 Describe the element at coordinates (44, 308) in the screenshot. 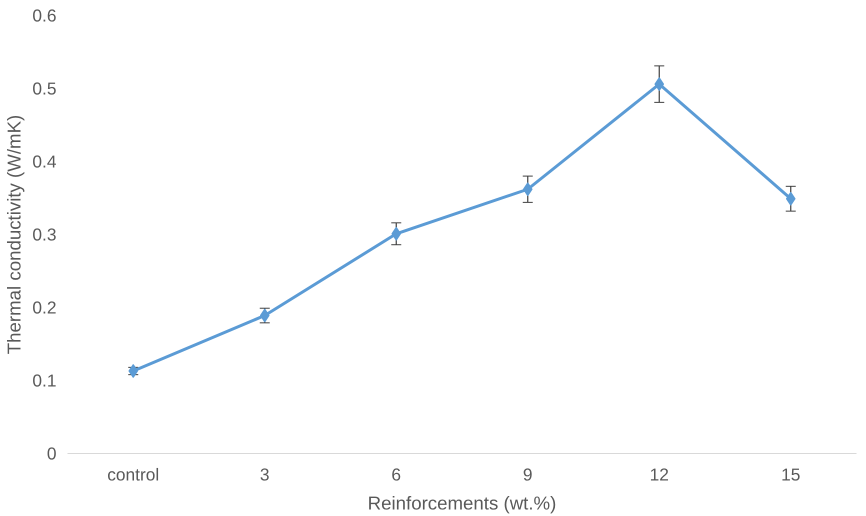

I see `y-tick-label: 0.2` at that location.